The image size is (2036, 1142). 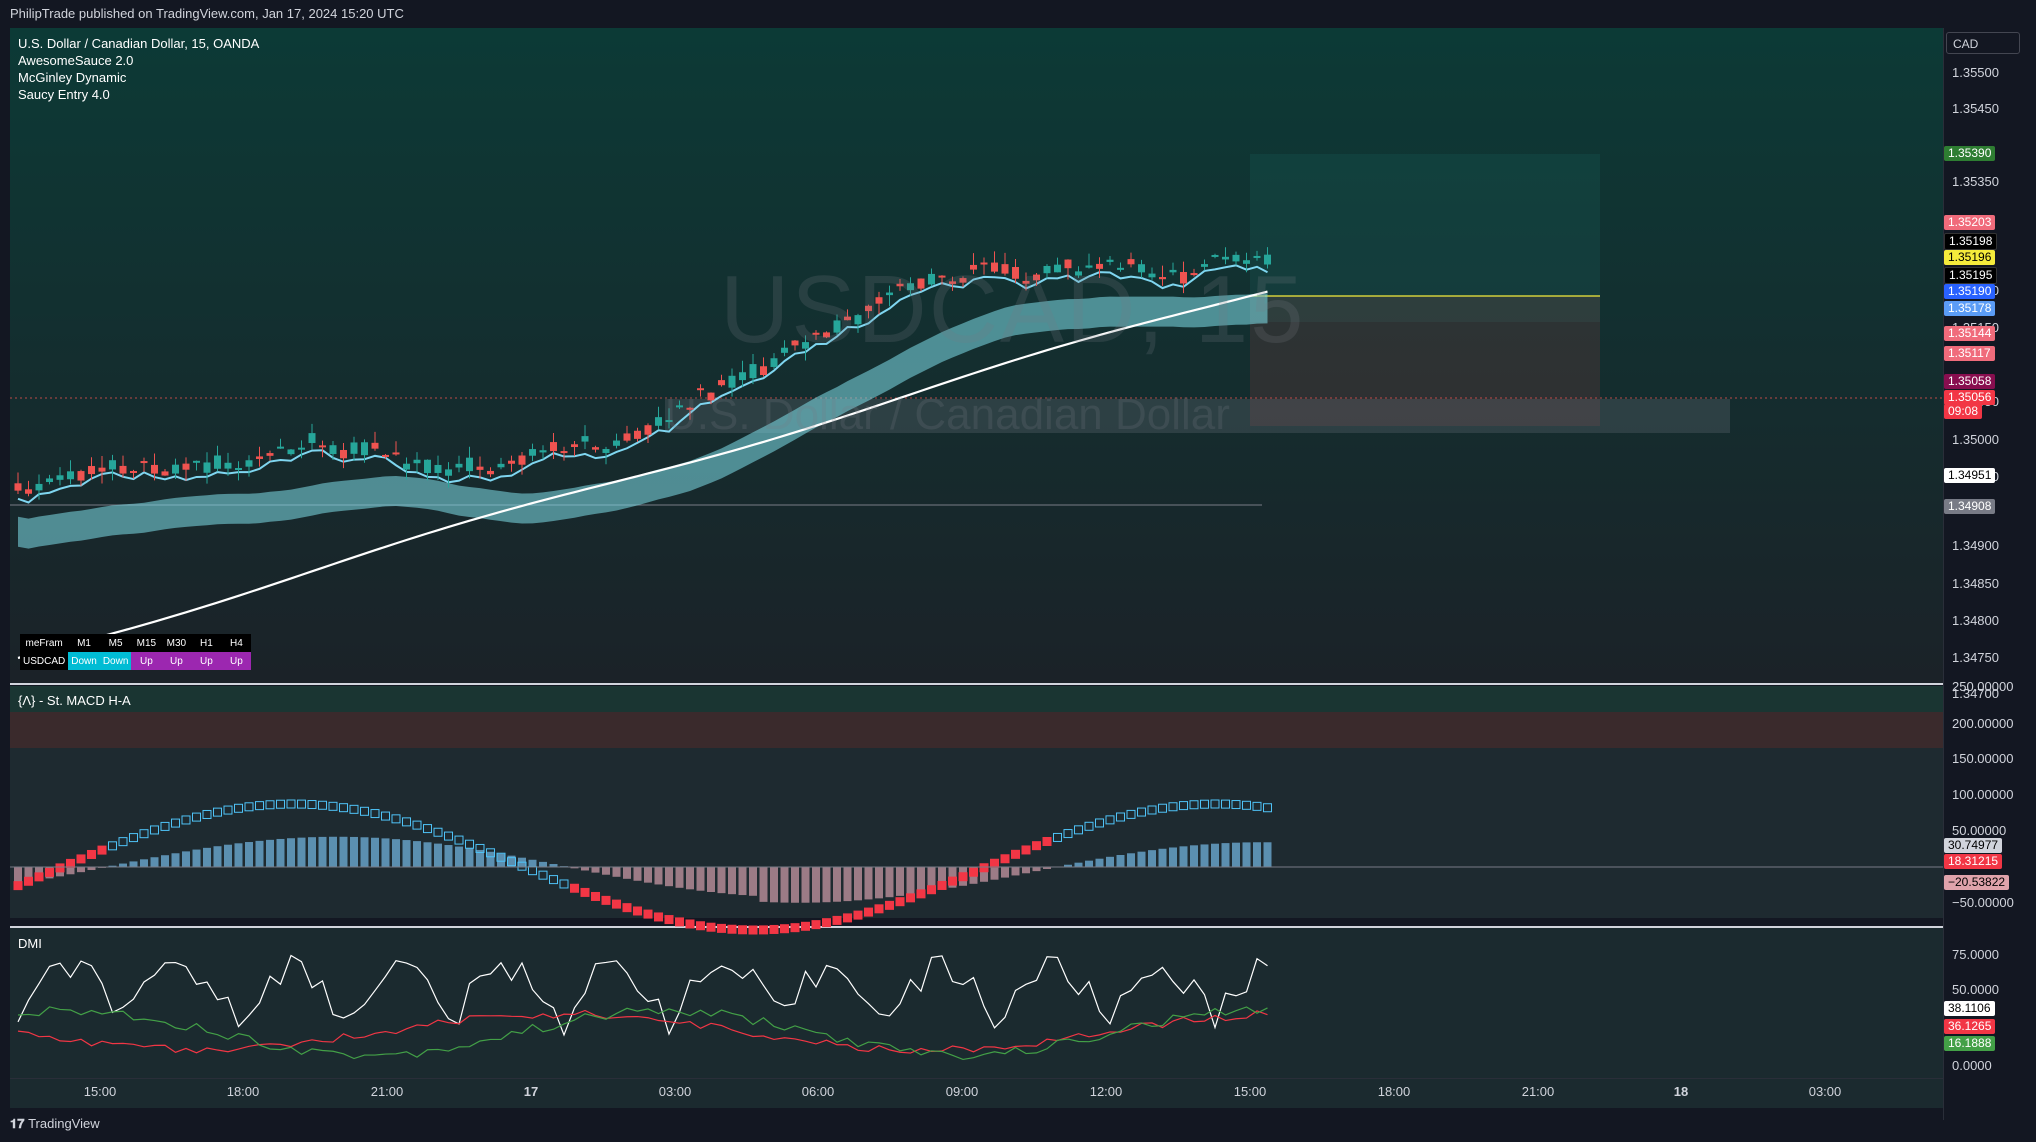 I want to click on price-tag: 1.35058, so click(x=1970, y=381).